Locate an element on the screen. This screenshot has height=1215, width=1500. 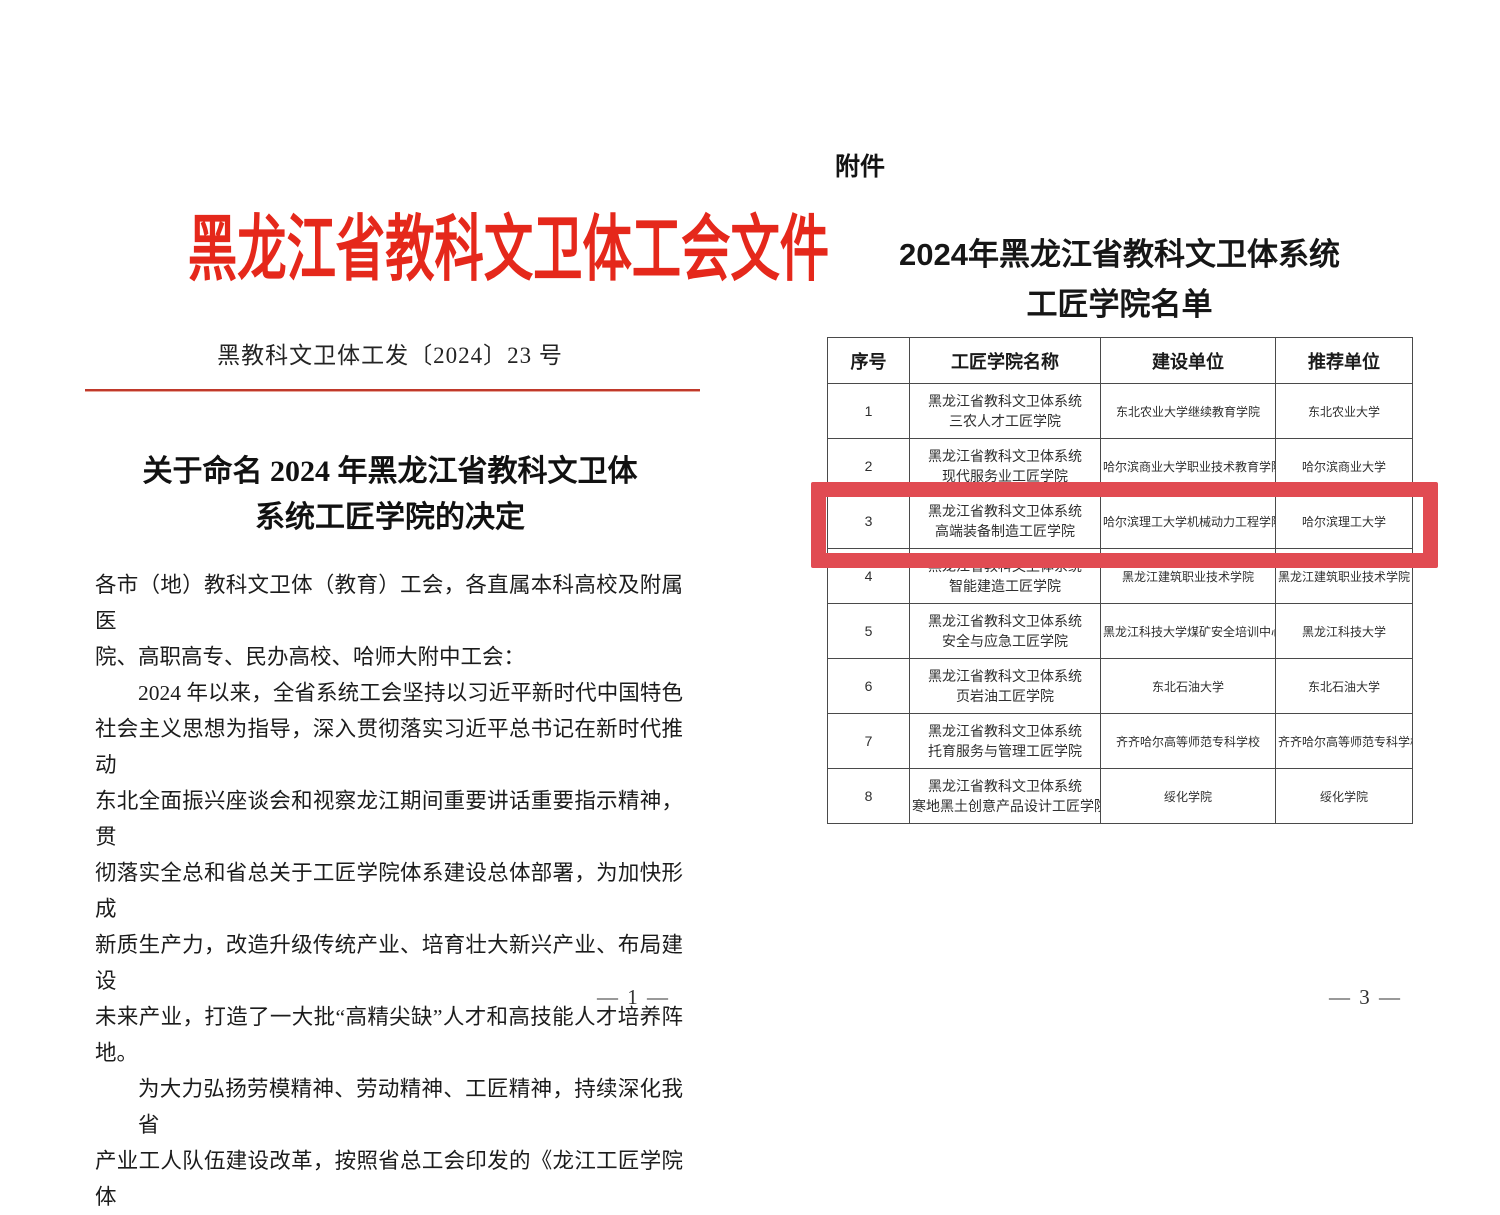
attachment-title-line2: 工匠学院名单 is located at coordinates (1119, 304).